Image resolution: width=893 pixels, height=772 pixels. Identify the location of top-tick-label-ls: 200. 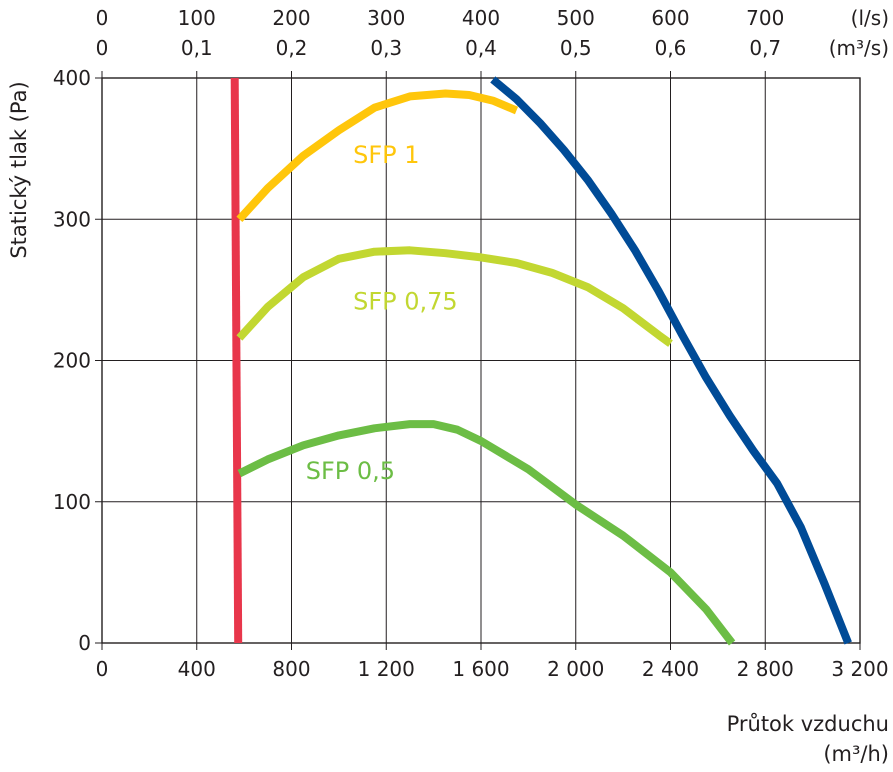
(291, 18).